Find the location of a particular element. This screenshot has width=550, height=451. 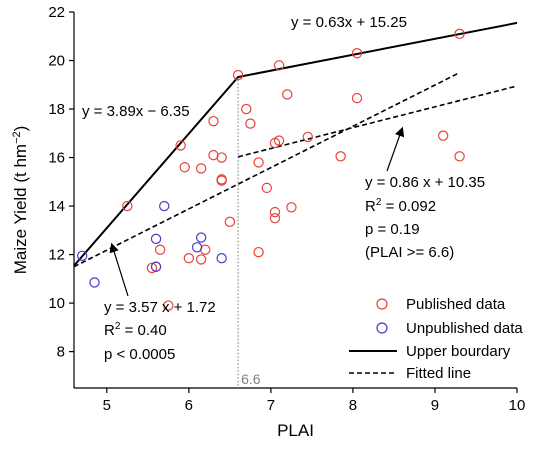

legend-published-marker is located at coordinates (382, 304).